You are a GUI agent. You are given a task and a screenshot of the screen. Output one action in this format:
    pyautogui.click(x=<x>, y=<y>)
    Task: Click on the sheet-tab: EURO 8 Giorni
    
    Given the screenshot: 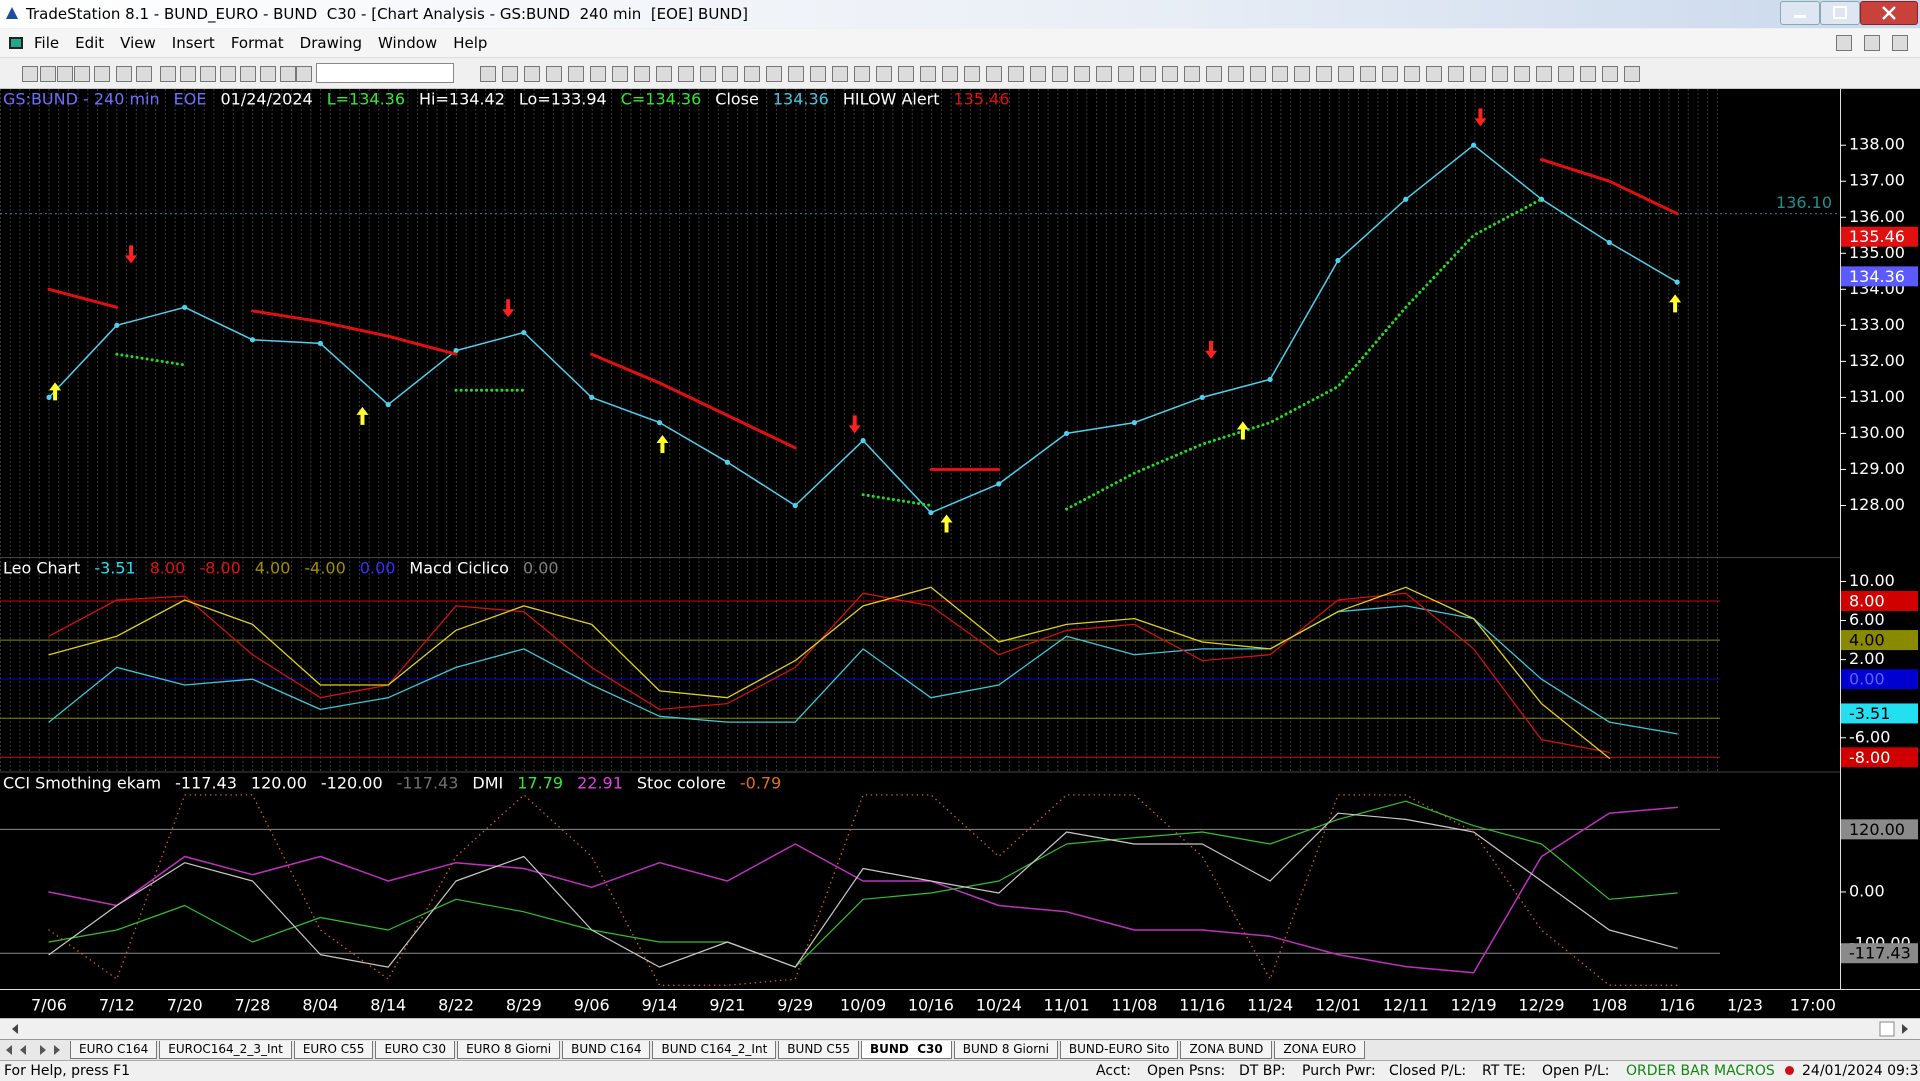 What is the action you would take?
    pyautogui.click(x=509, y=1050)
    